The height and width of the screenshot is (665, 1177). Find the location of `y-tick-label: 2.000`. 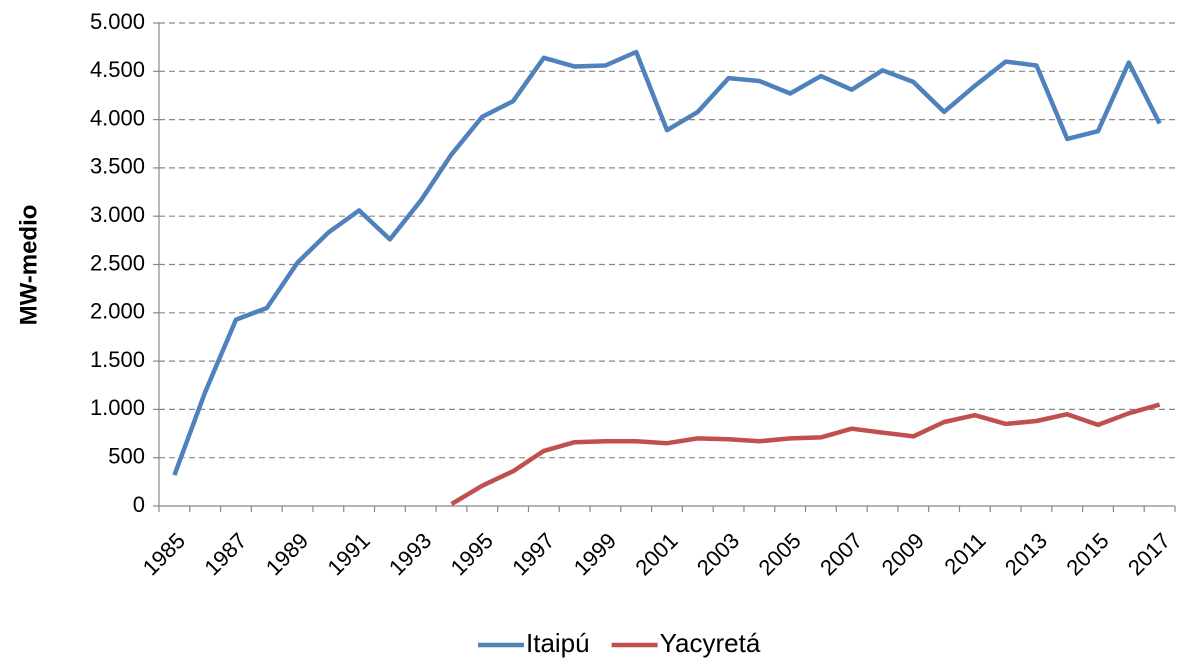

y-tick-label: 2.000 is located at coordinates (117, 311).